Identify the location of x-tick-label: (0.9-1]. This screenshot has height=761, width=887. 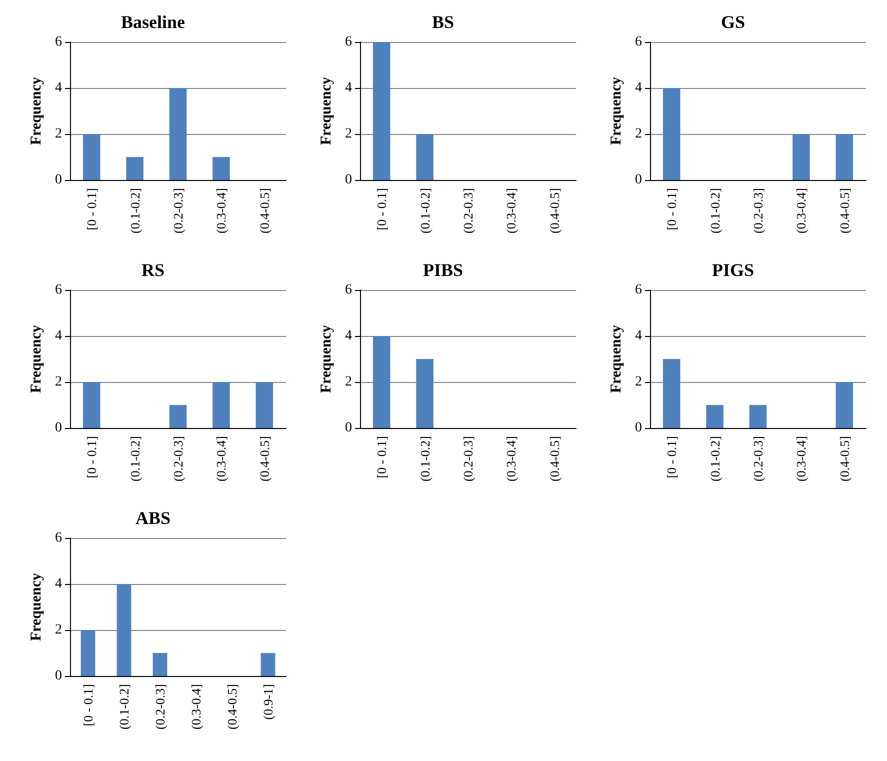
(268, 702).